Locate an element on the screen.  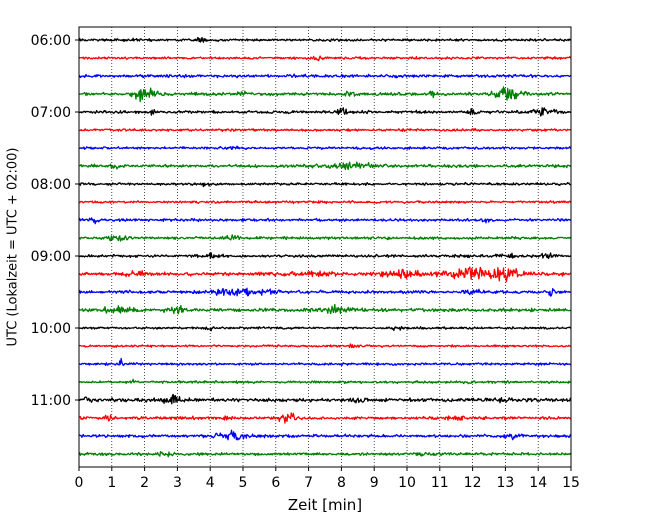
x-tick-label: 8 is located at coordinates (341, 483).